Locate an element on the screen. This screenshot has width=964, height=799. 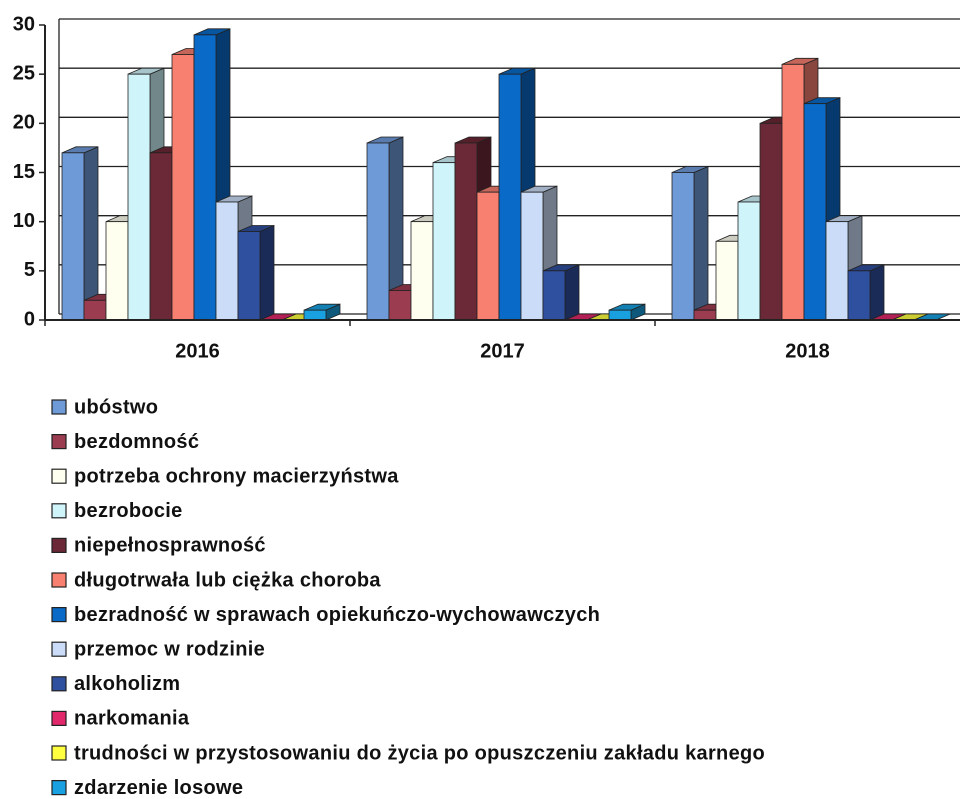
legend-label: przemoc w rodzinie is located at coordinates (169, 649).